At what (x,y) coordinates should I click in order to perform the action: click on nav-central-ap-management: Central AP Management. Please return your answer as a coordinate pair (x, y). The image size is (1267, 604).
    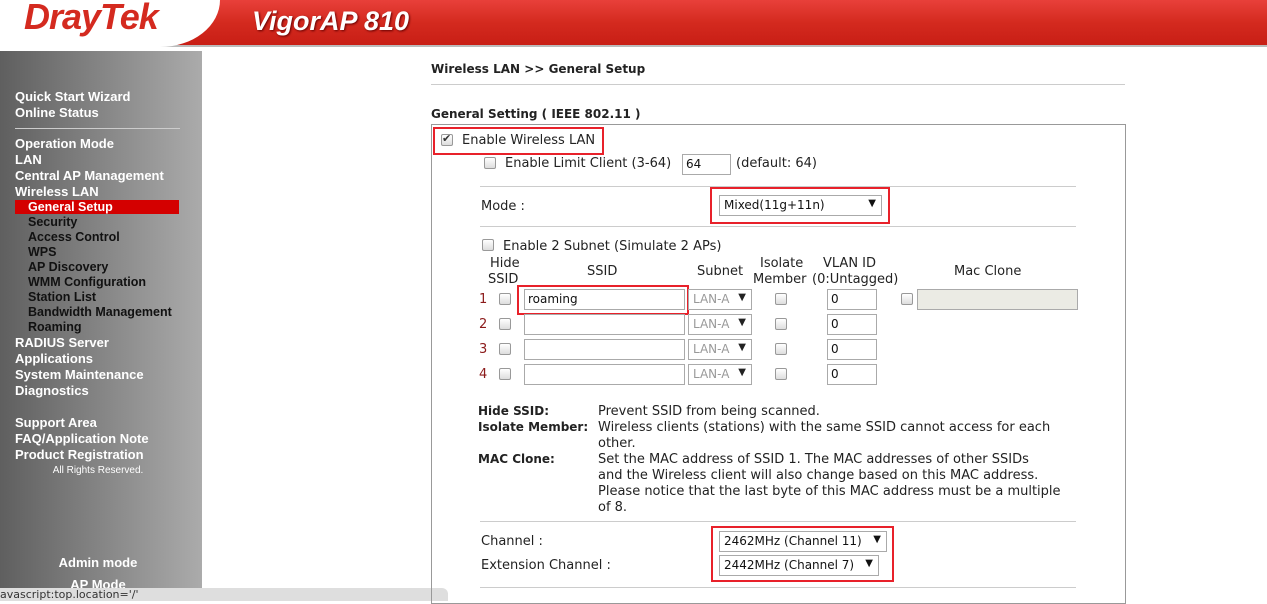
    Looking at the image, I should click on (89, 175).